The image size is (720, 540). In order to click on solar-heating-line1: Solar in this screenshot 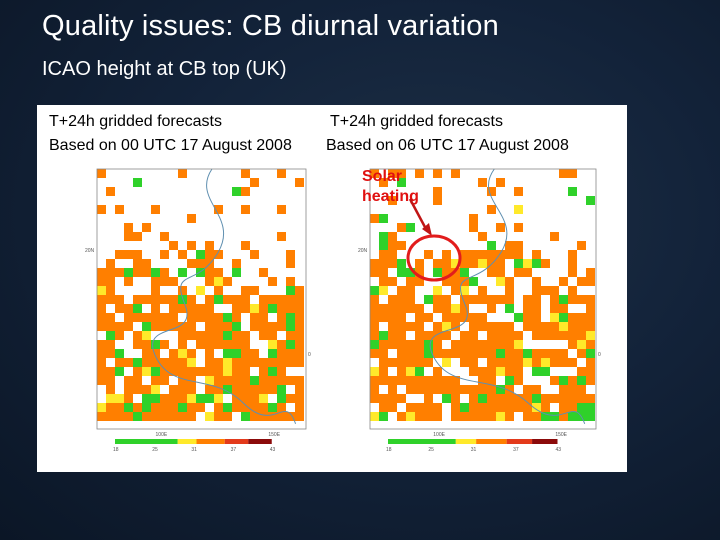, I will do `click(382, 176)`.